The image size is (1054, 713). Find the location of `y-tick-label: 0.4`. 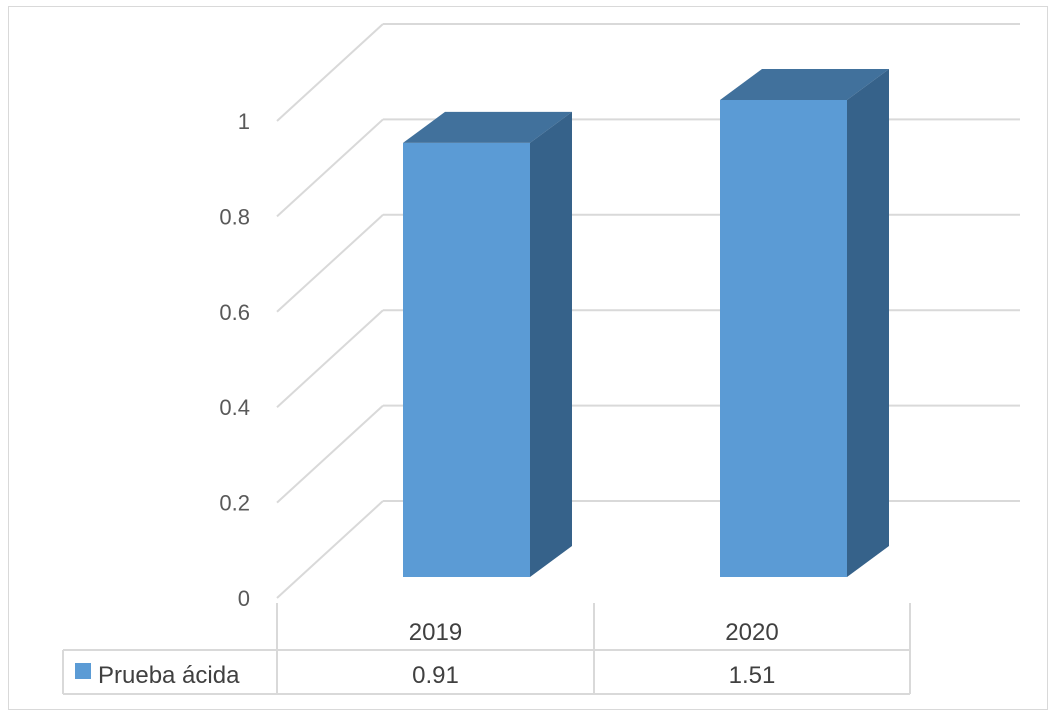

y-tick-label: 0.4 is located at coordinates (234, 407).